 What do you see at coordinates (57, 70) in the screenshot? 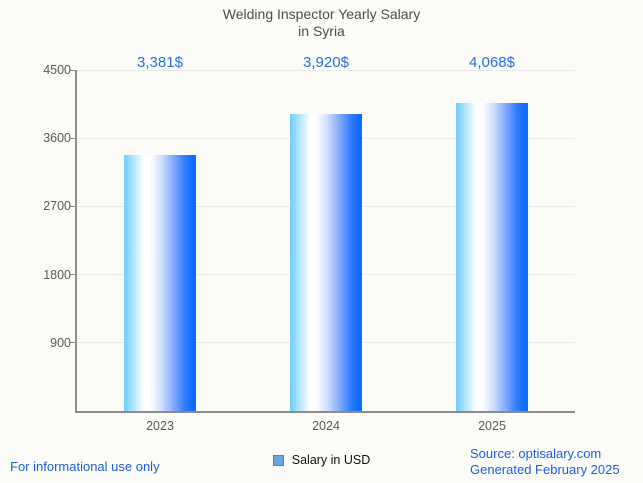
I see `y-axis-label: 4500` at bounding box center [57, 70].